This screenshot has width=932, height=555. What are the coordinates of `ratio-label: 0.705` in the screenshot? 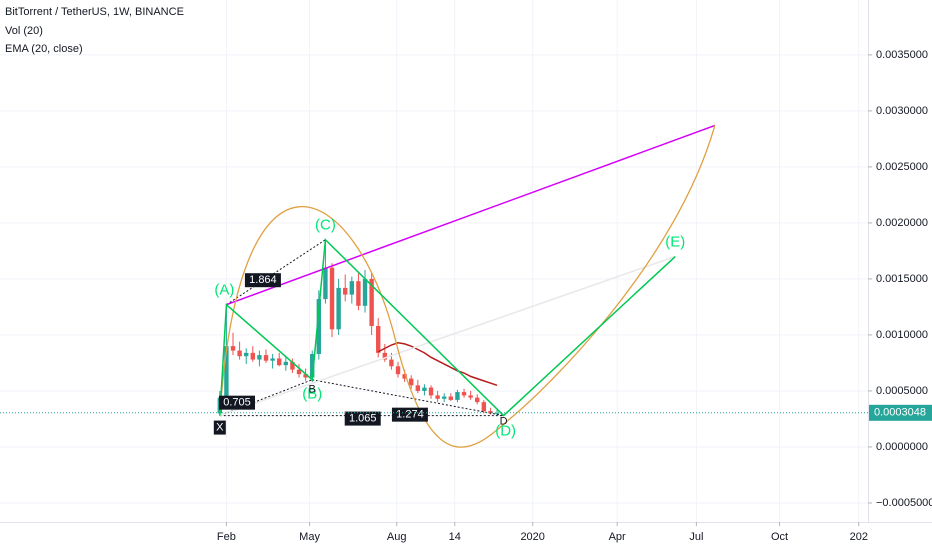 It's located at (237, 403).